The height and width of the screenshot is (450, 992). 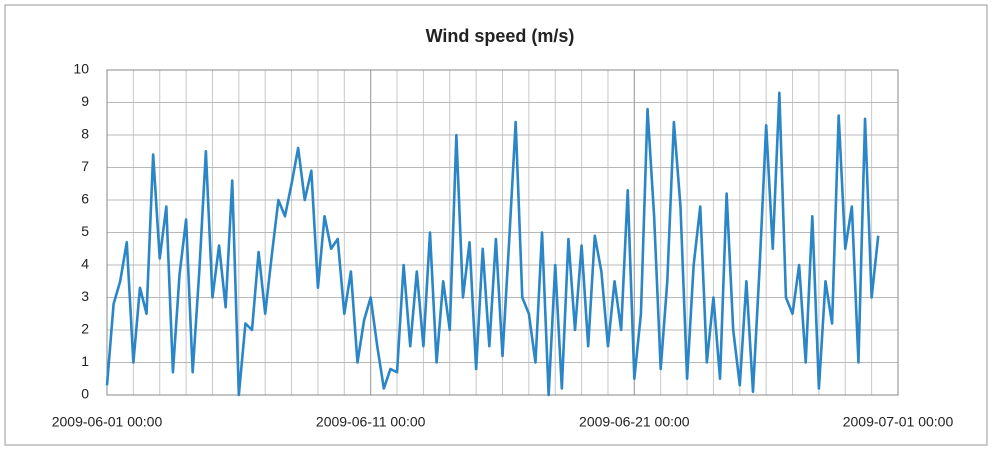 What do you see at coordinates (81, 69) in the screenshot?
I see `y-tick-label: 10` at bounding box center [81, 69].